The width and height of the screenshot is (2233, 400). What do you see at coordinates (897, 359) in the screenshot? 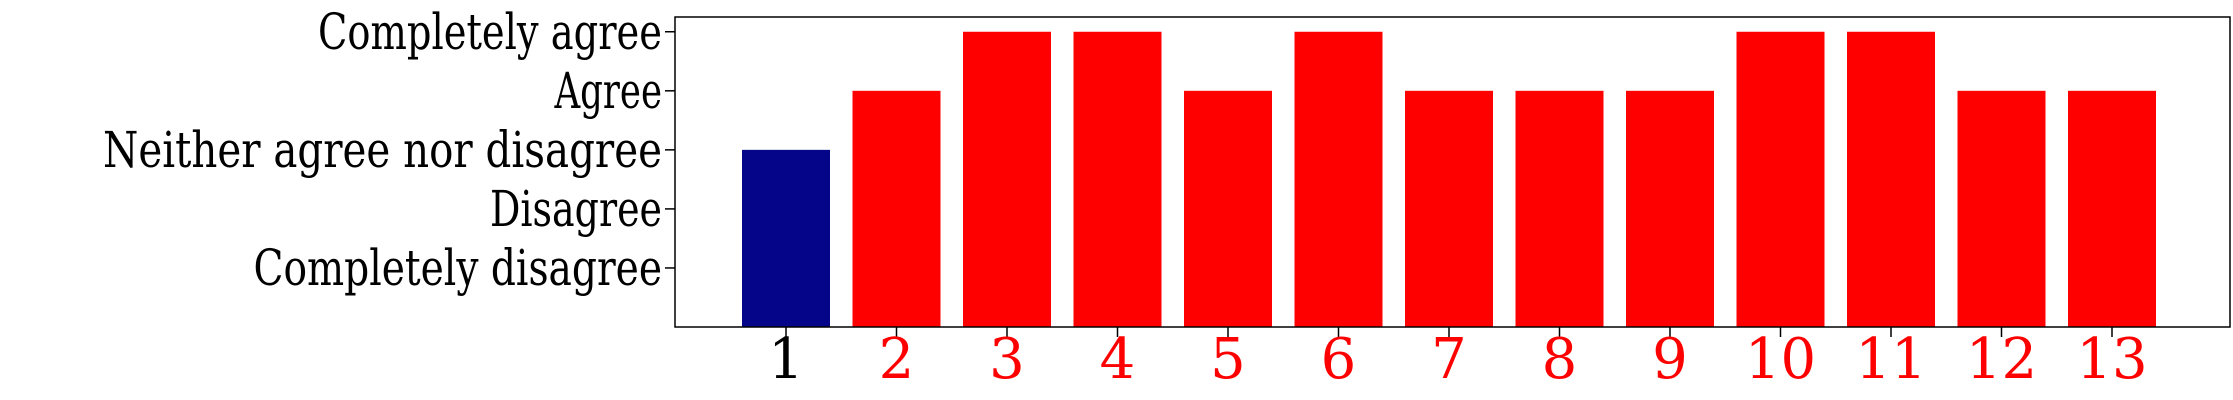
I see `x-tick-label-2: 2` at bounding box center [897, 359].